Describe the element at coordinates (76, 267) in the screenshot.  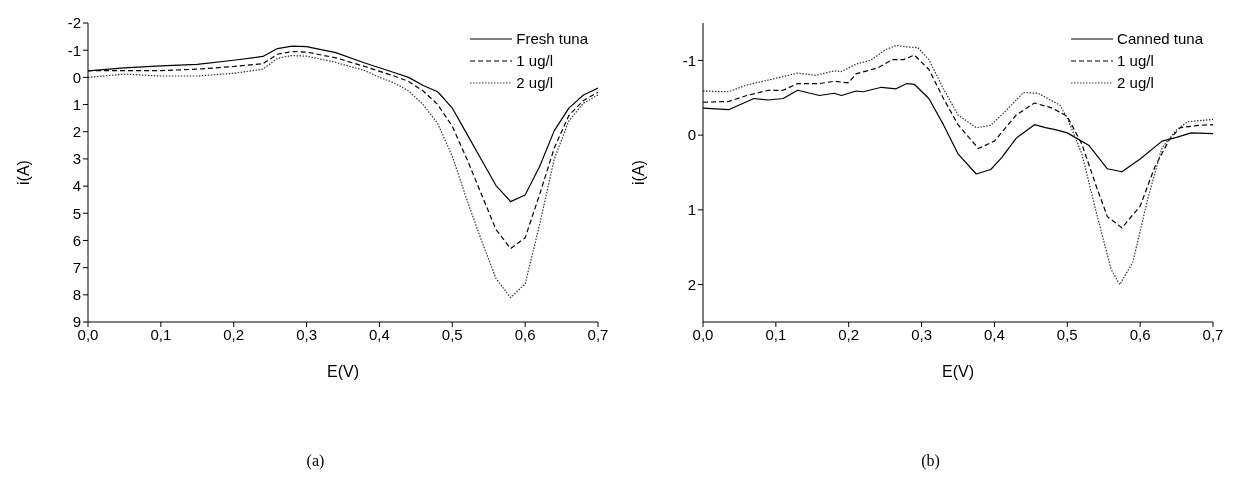
I see `y-tick-label: 7` at that location.